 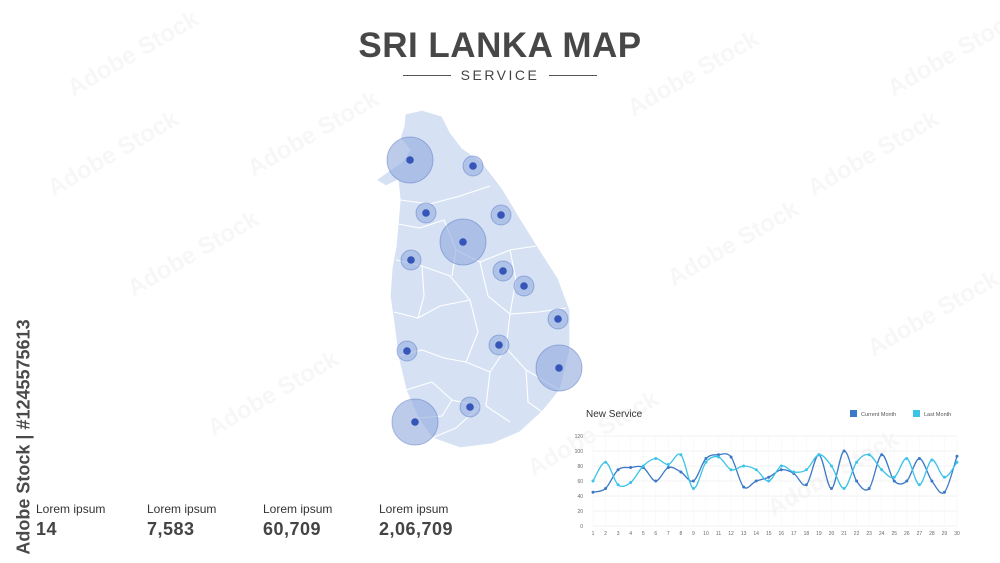 I want to click on x-tick-label: 28, so click(x=932, y=534).